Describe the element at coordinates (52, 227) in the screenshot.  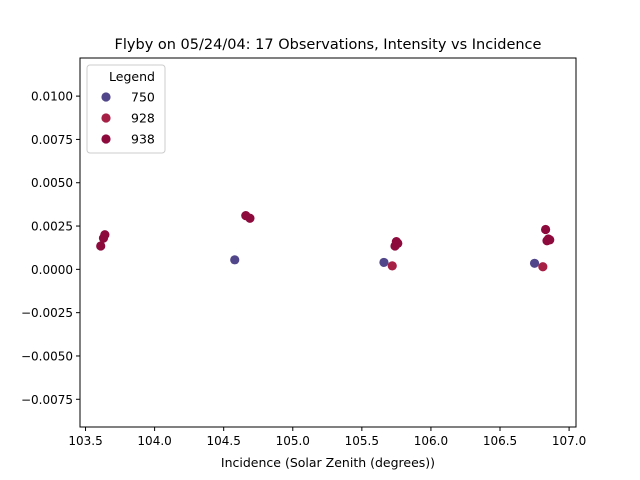
I see `y-tick-label: 0.0025` at that location.